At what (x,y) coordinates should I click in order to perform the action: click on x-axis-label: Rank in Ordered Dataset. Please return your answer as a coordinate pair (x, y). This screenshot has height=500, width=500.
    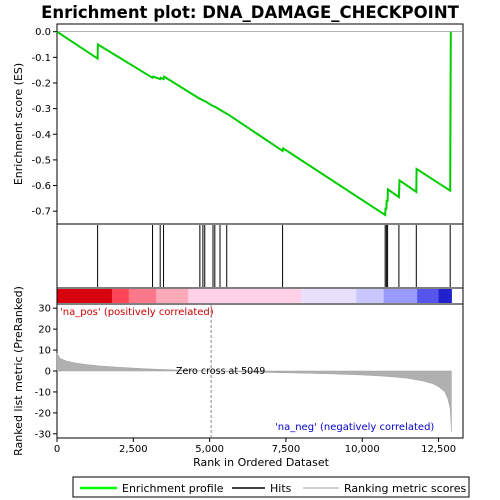
    Looking at the image, I should click on (261, 462).